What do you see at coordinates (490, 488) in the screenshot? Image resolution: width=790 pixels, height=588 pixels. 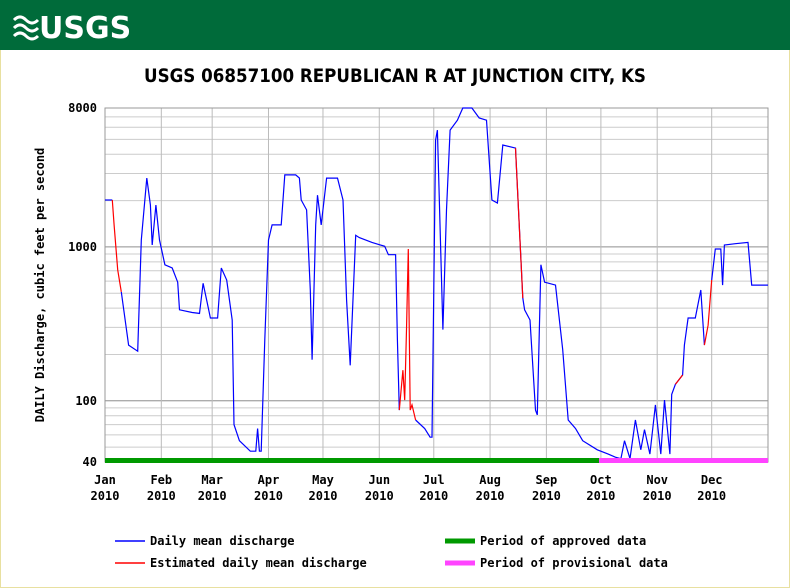 I see `x-tick-label: Aug 2010` at bounding box center [490, 488].